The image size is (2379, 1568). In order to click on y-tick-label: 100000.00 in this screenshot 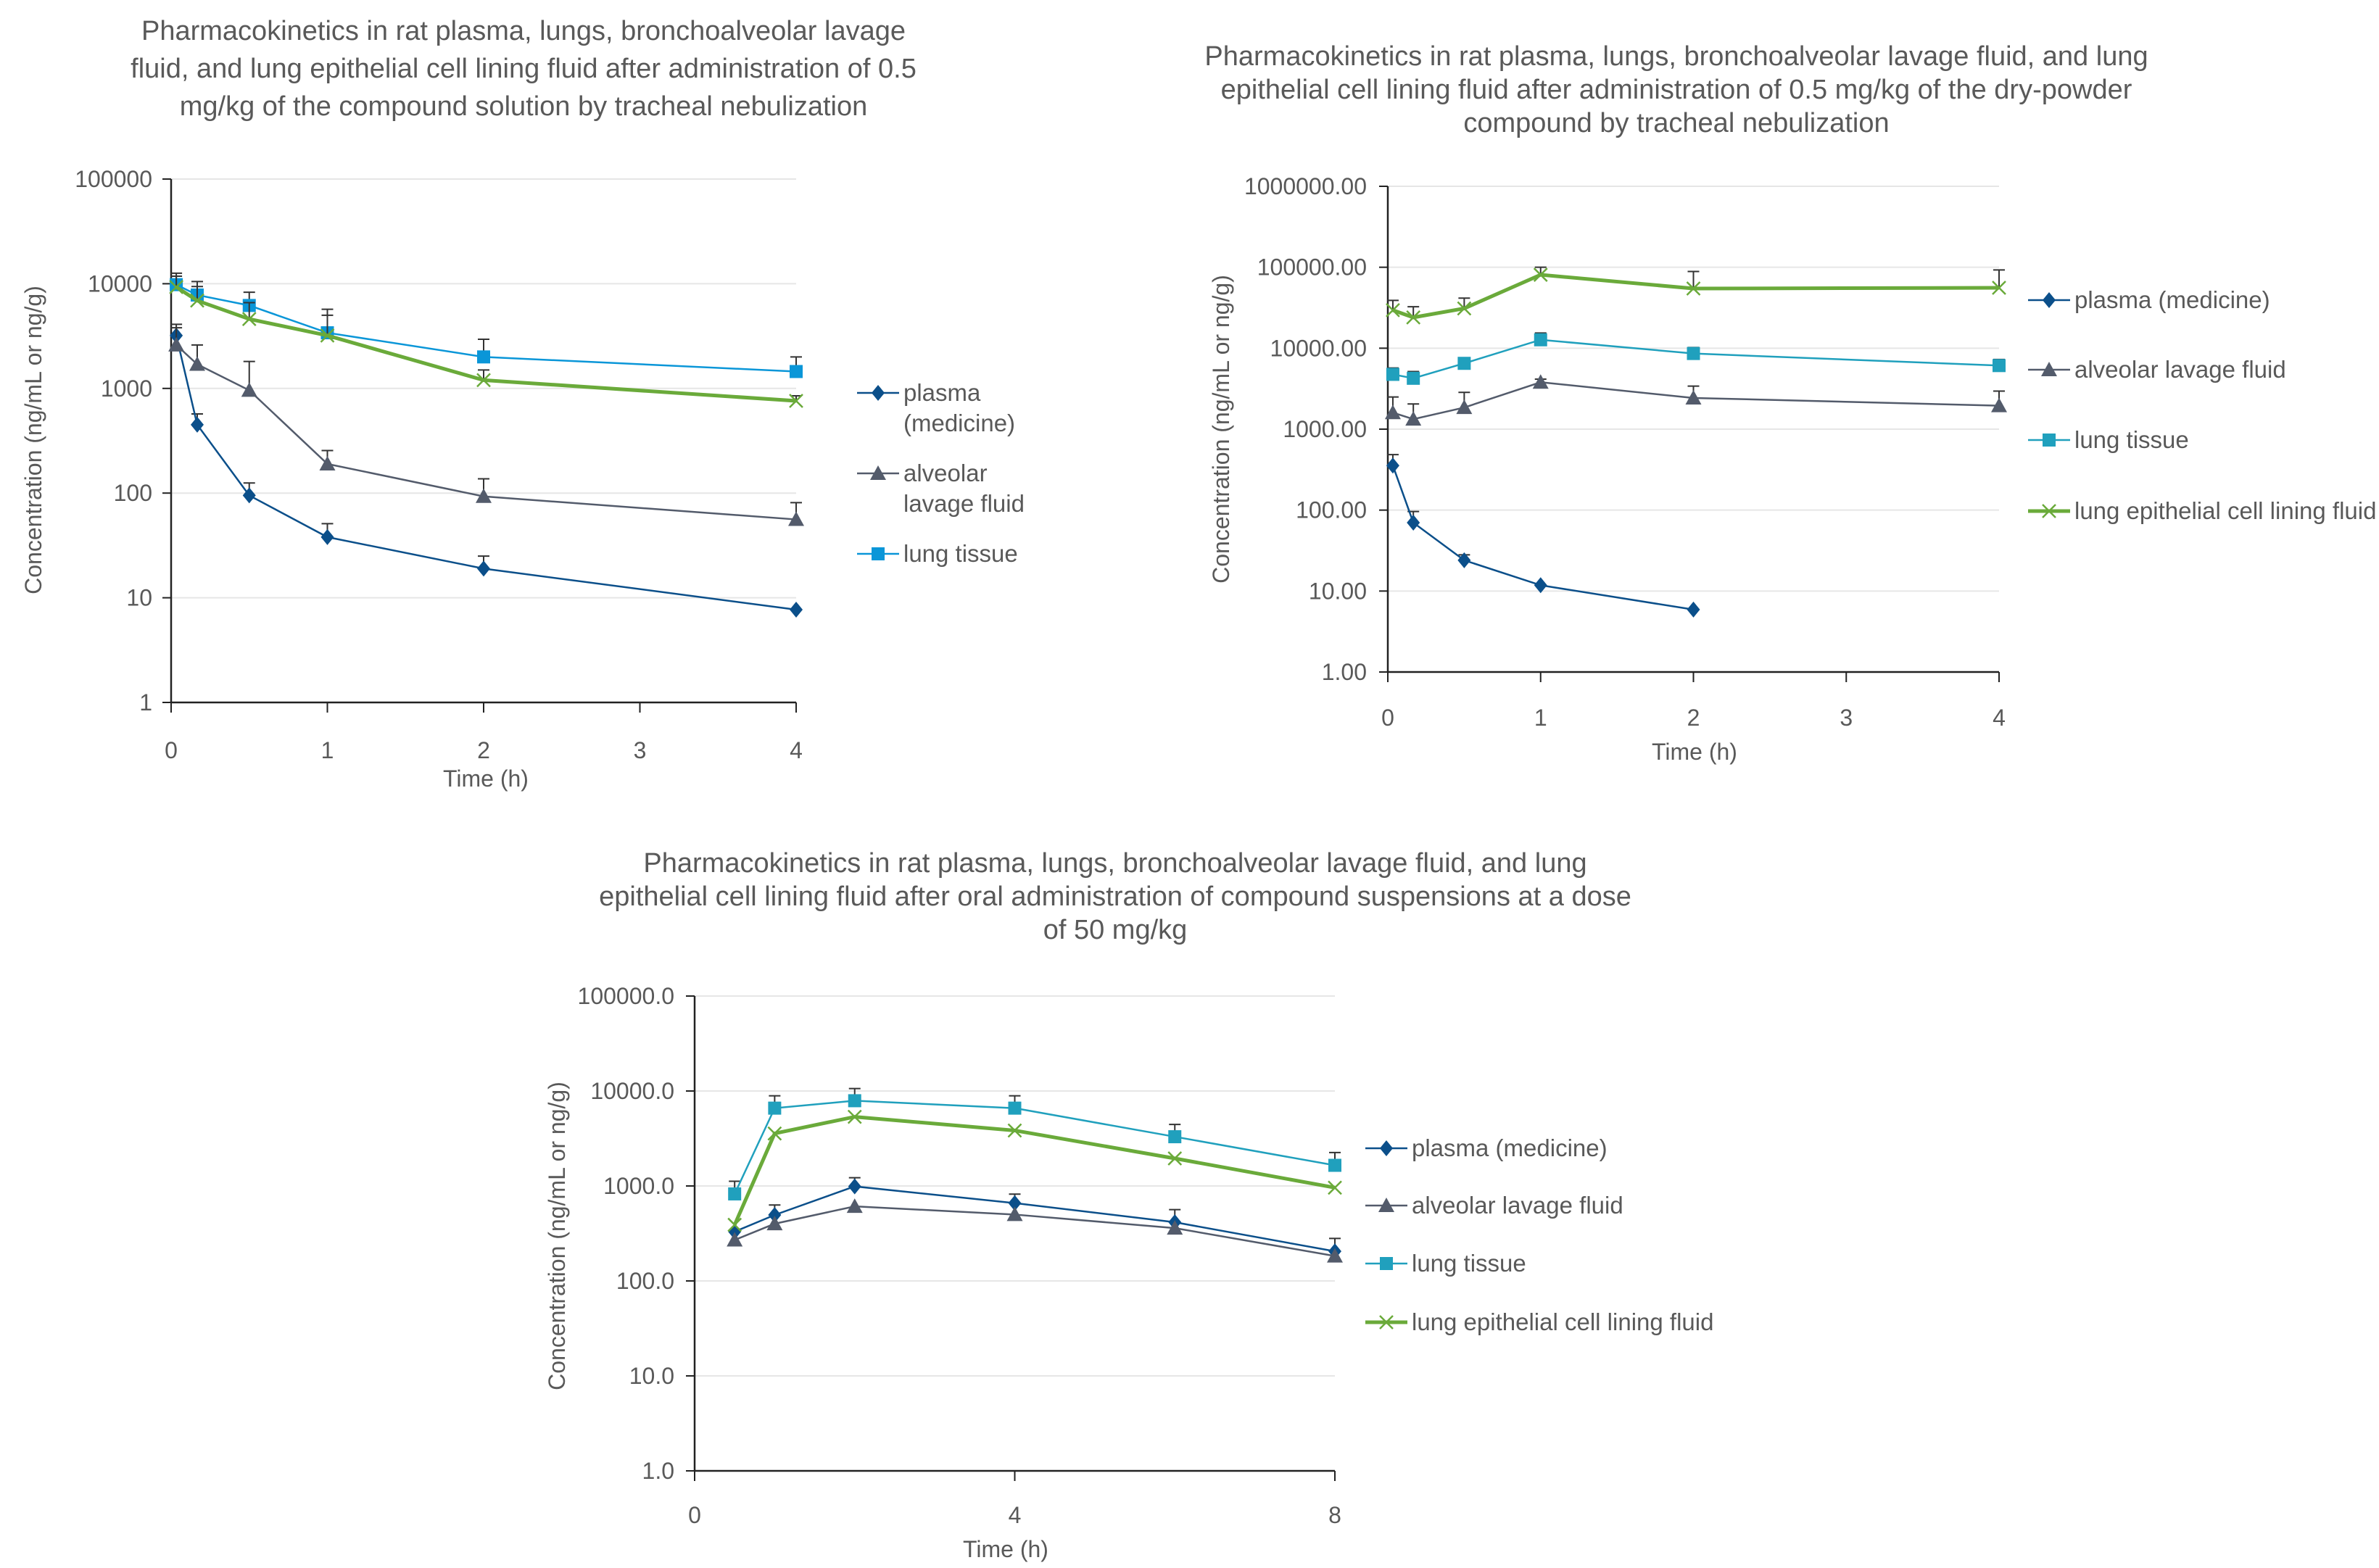, I will do `click(1312, 268)`.